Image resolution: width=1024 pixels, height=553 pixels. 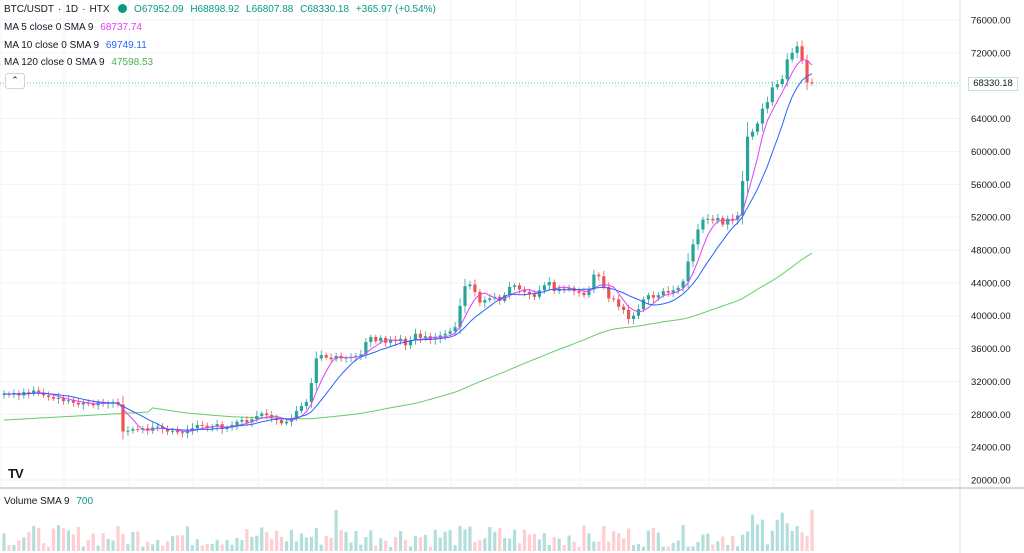 What do you see at coordinates (991, 119) in the screenshot?
I see `y-tick-label: 64000.00` at bounding box center [991, 119].